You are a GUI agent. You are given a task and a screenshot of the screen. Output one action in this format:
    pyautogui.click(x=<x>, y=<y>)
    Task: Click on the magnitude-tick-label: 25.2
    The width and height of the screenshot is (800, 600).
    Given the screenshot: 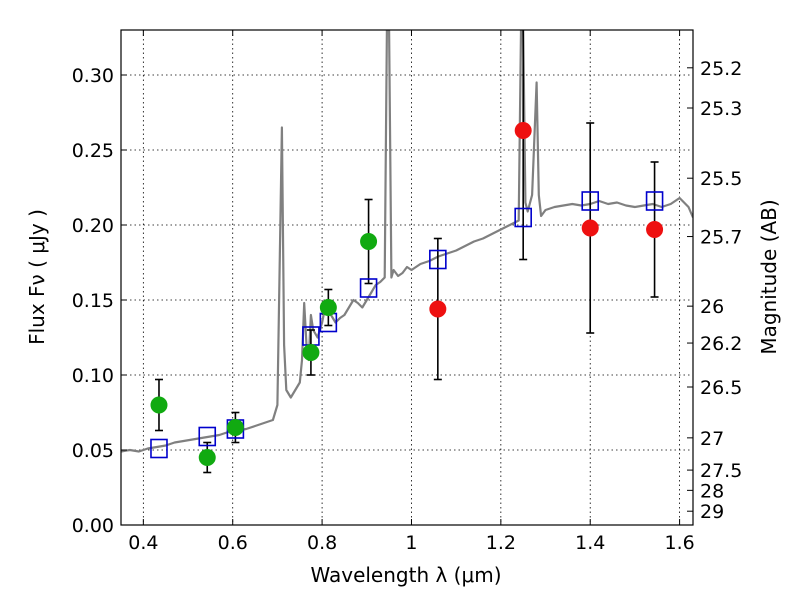 What is the action you would take?
    pyautogui.click(x=721, y=69)
    